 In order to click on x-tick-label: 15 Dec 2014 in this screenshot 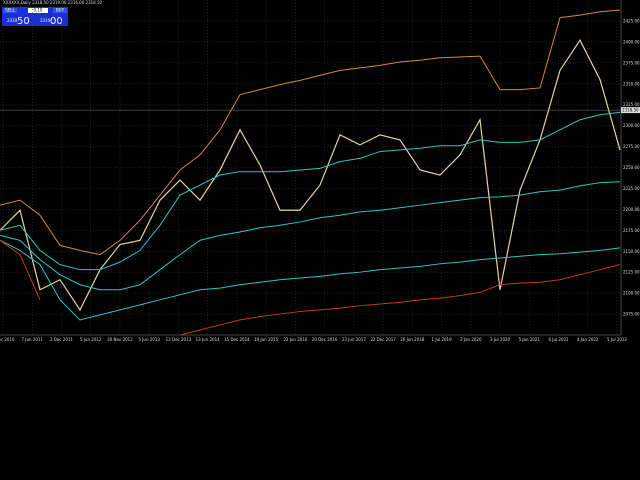, I will do `click(237, 339)`.